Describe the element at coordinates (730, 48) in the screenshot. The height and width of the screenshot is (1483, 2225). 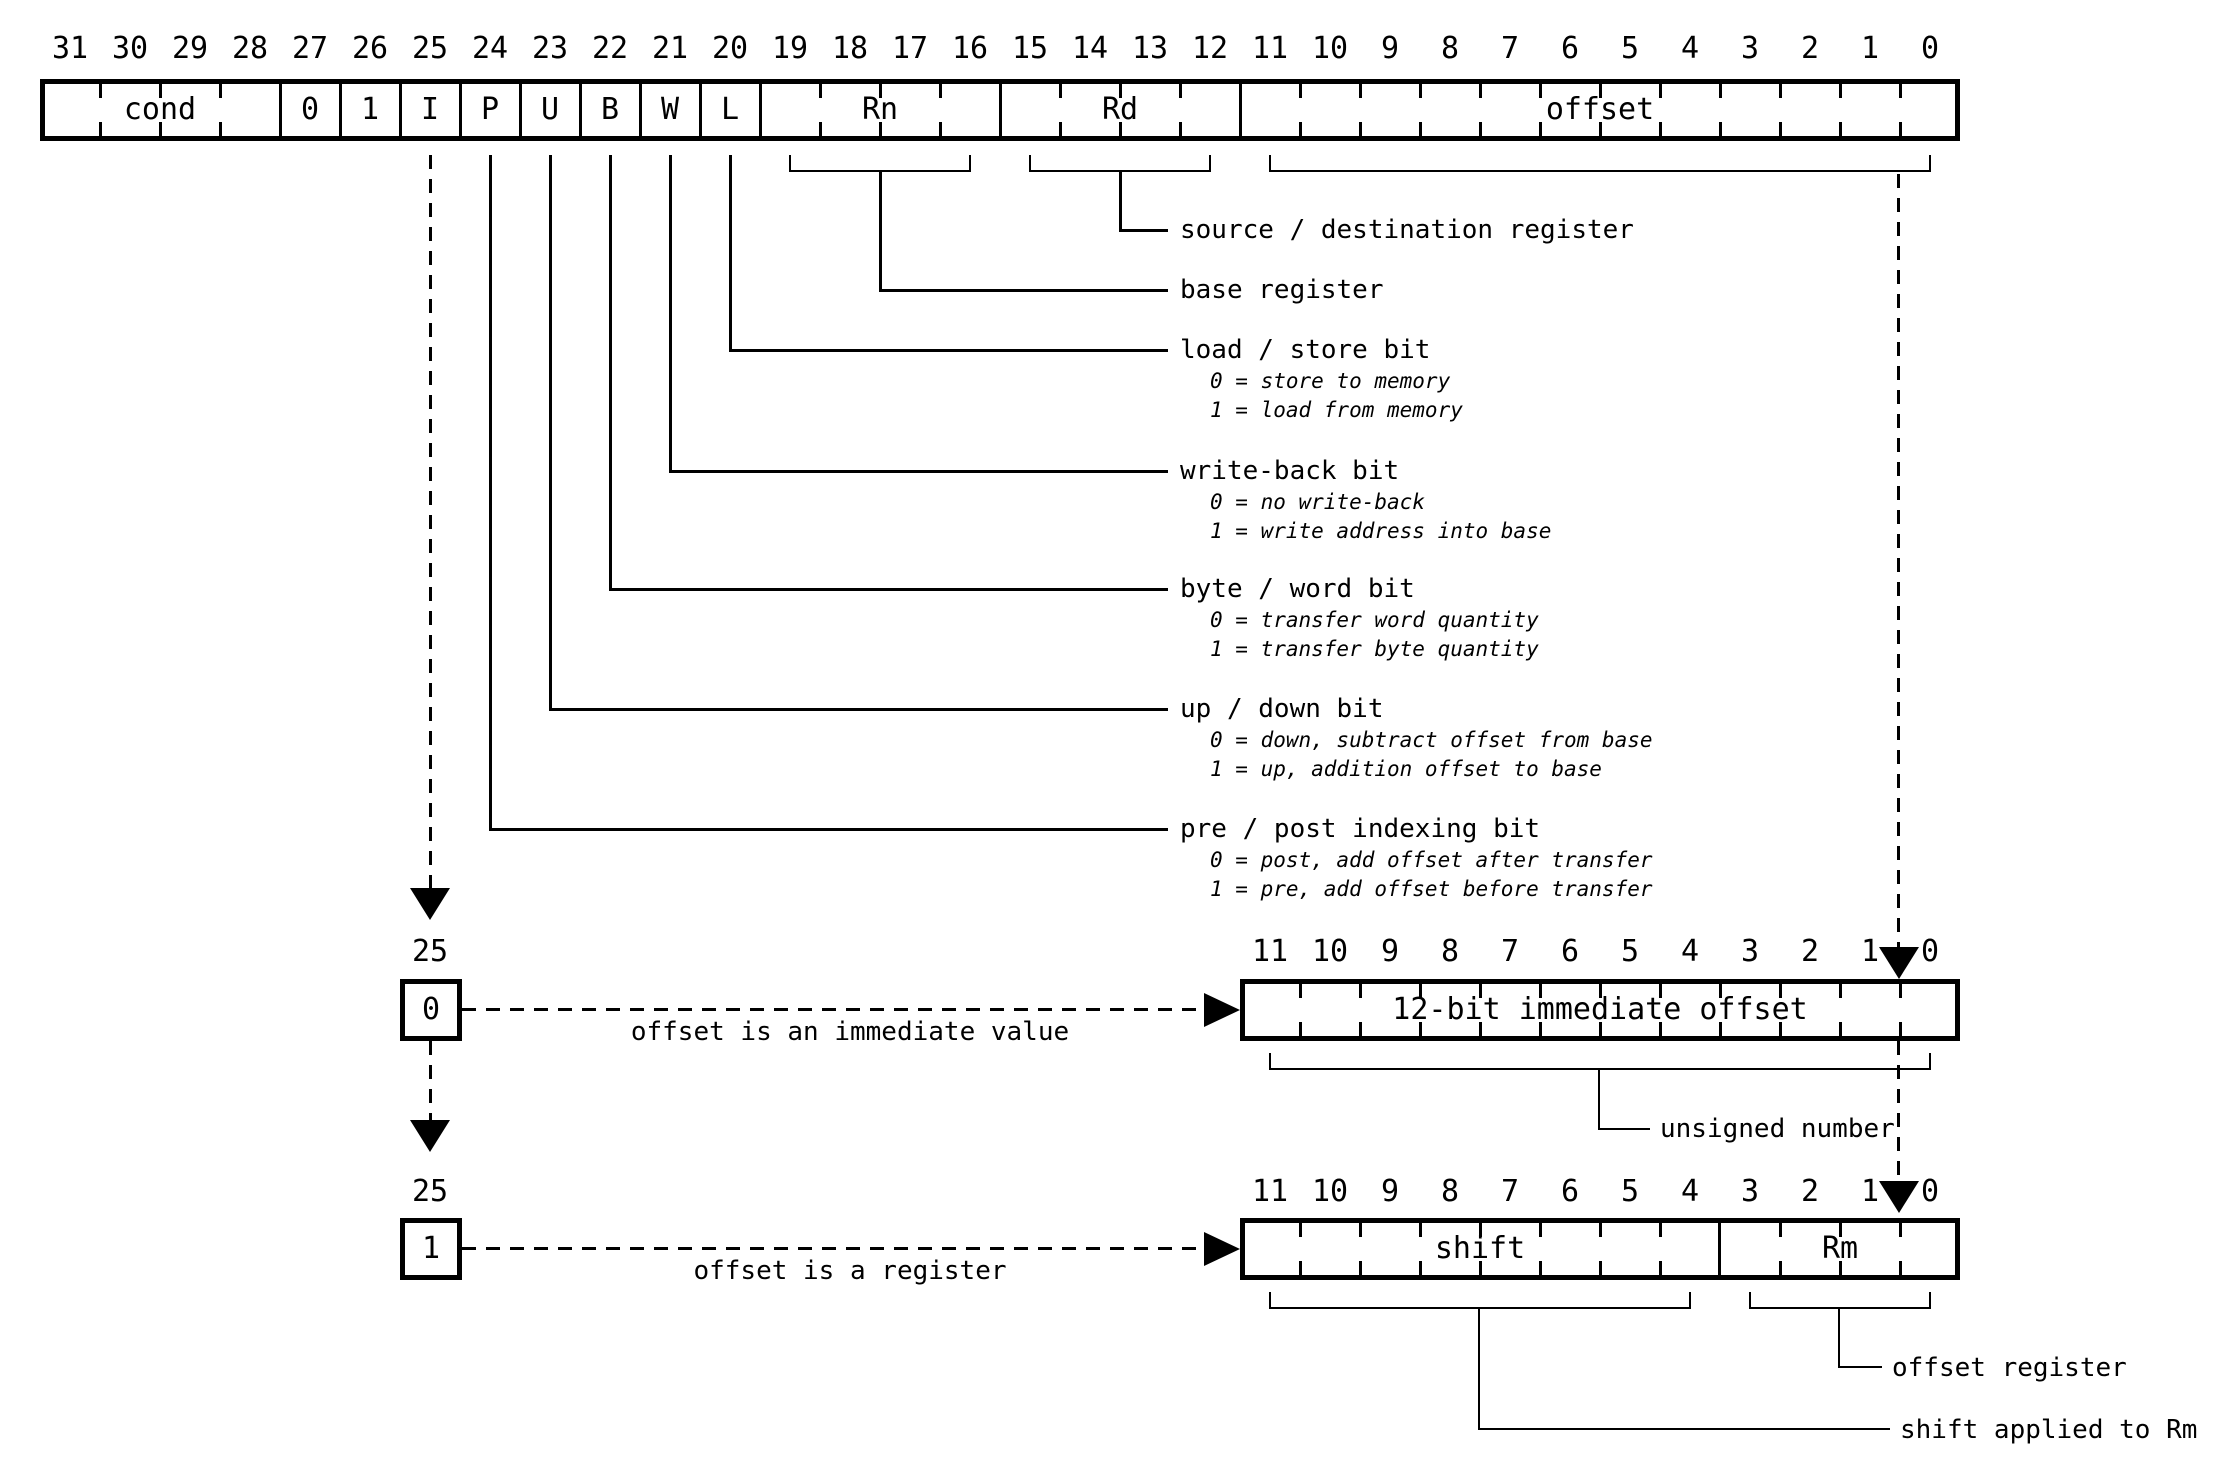
I see `bit-number-instruction: 20` at that location.